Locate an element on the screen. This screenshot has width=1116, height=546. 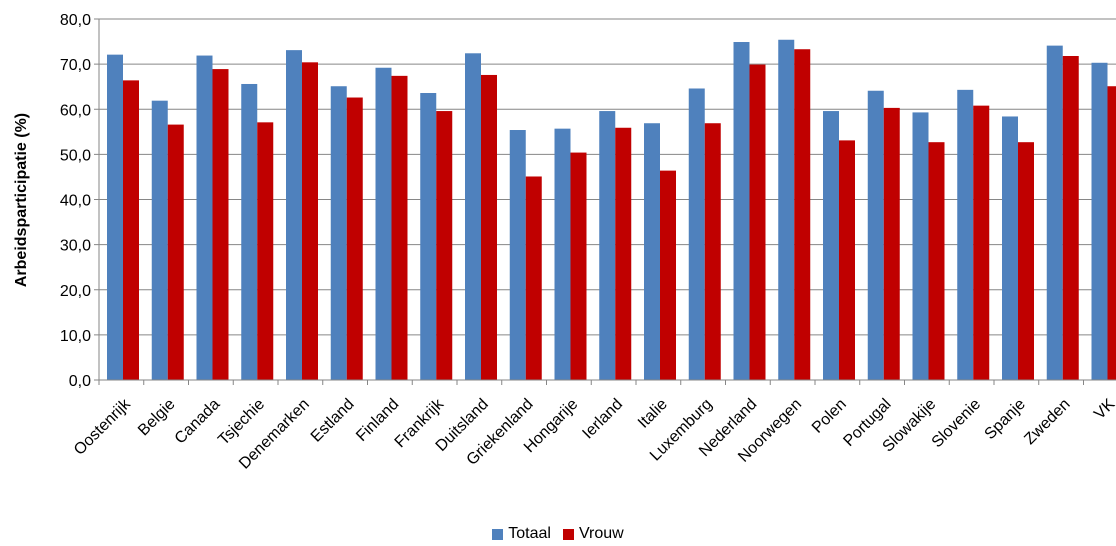
x-tick-label: Italie is located at coordinates (653, 414).